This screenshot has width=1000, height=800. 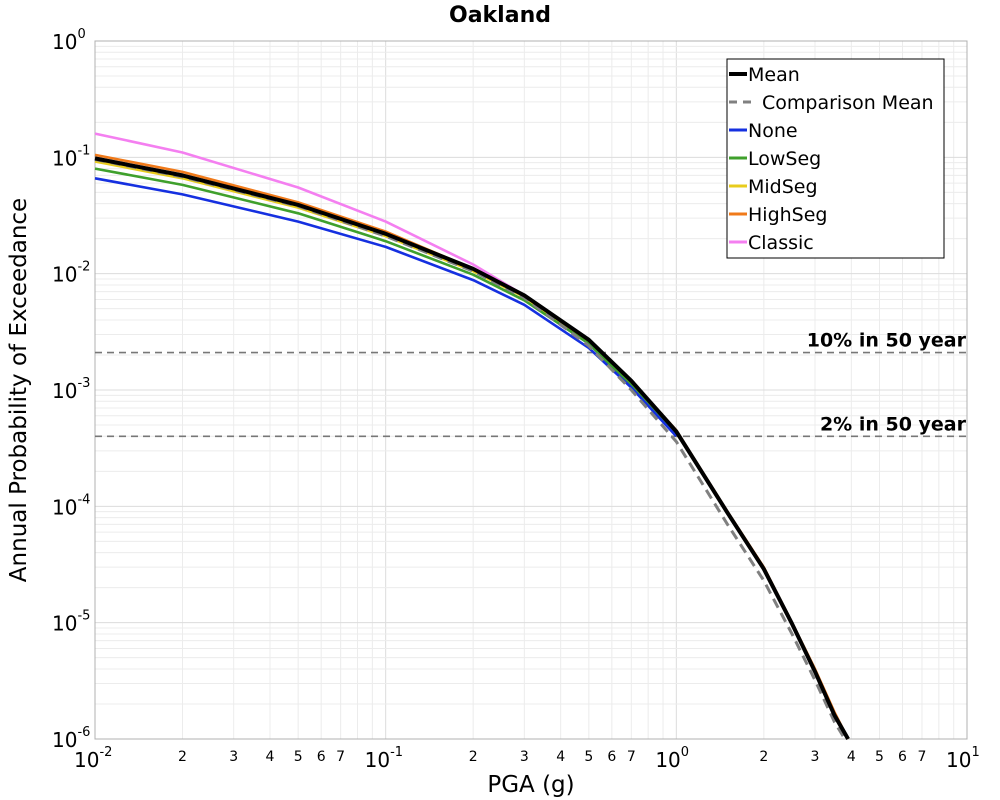 What do you see at coordinates (71, 738) in the screenshot?
I see `y-tick-label: 10⁻⁶` at bounding box center [71, 738].